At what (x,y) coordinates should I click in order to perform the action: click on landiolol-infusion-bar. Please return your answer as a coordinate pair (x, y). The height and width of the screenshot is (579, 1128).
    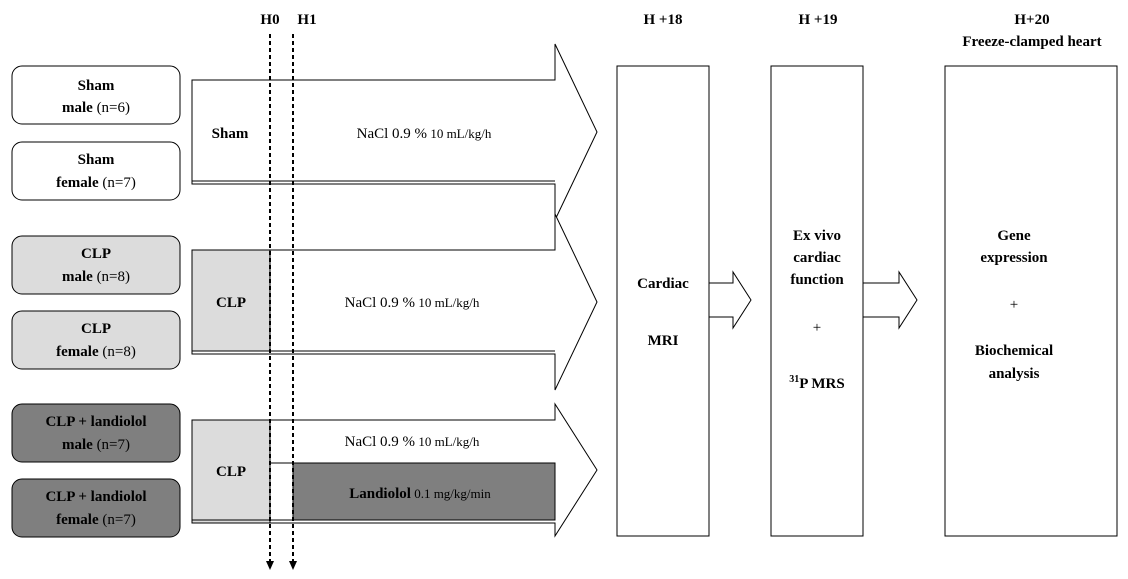
    Looking at the image, I should click on (424, 491).